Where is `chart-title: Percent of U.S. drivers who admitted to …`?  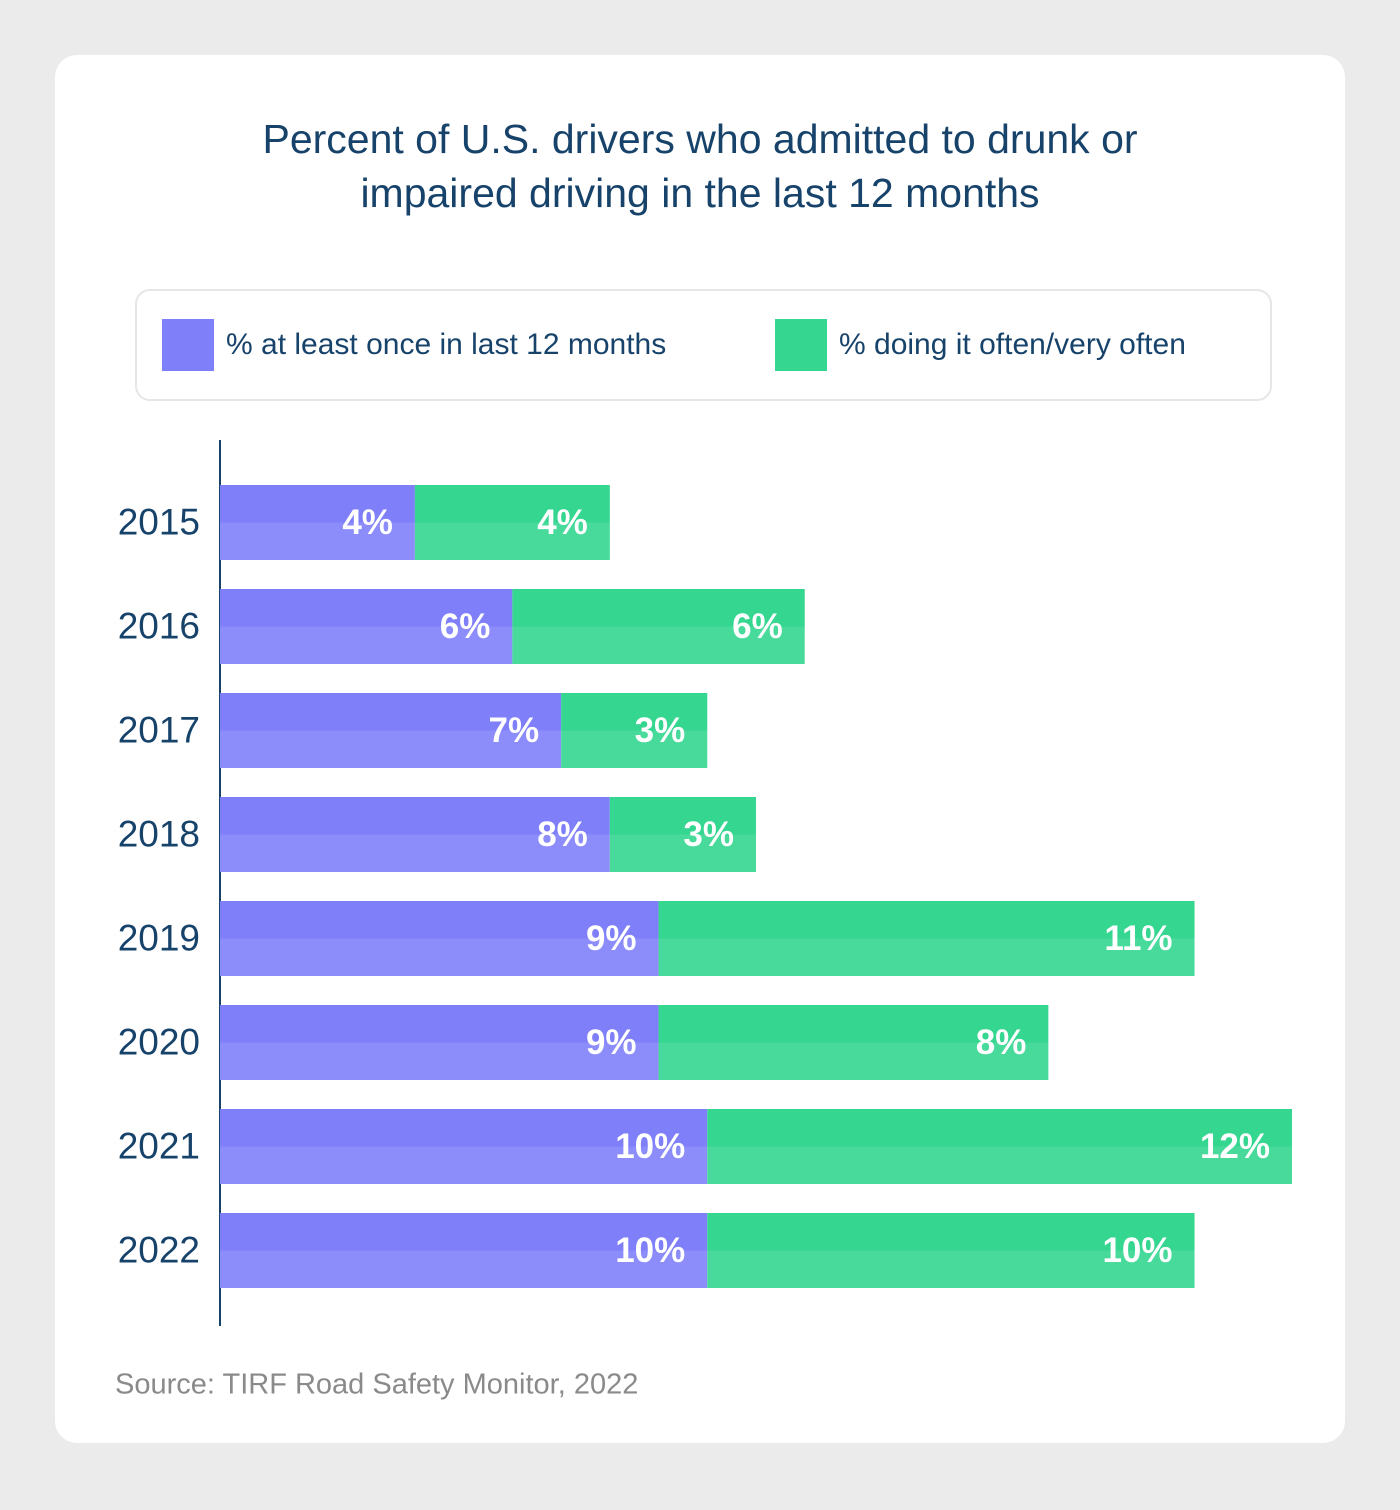
chart-title: Percent of U.S. drivers who admitted to … is located at coordinates (700, 166).